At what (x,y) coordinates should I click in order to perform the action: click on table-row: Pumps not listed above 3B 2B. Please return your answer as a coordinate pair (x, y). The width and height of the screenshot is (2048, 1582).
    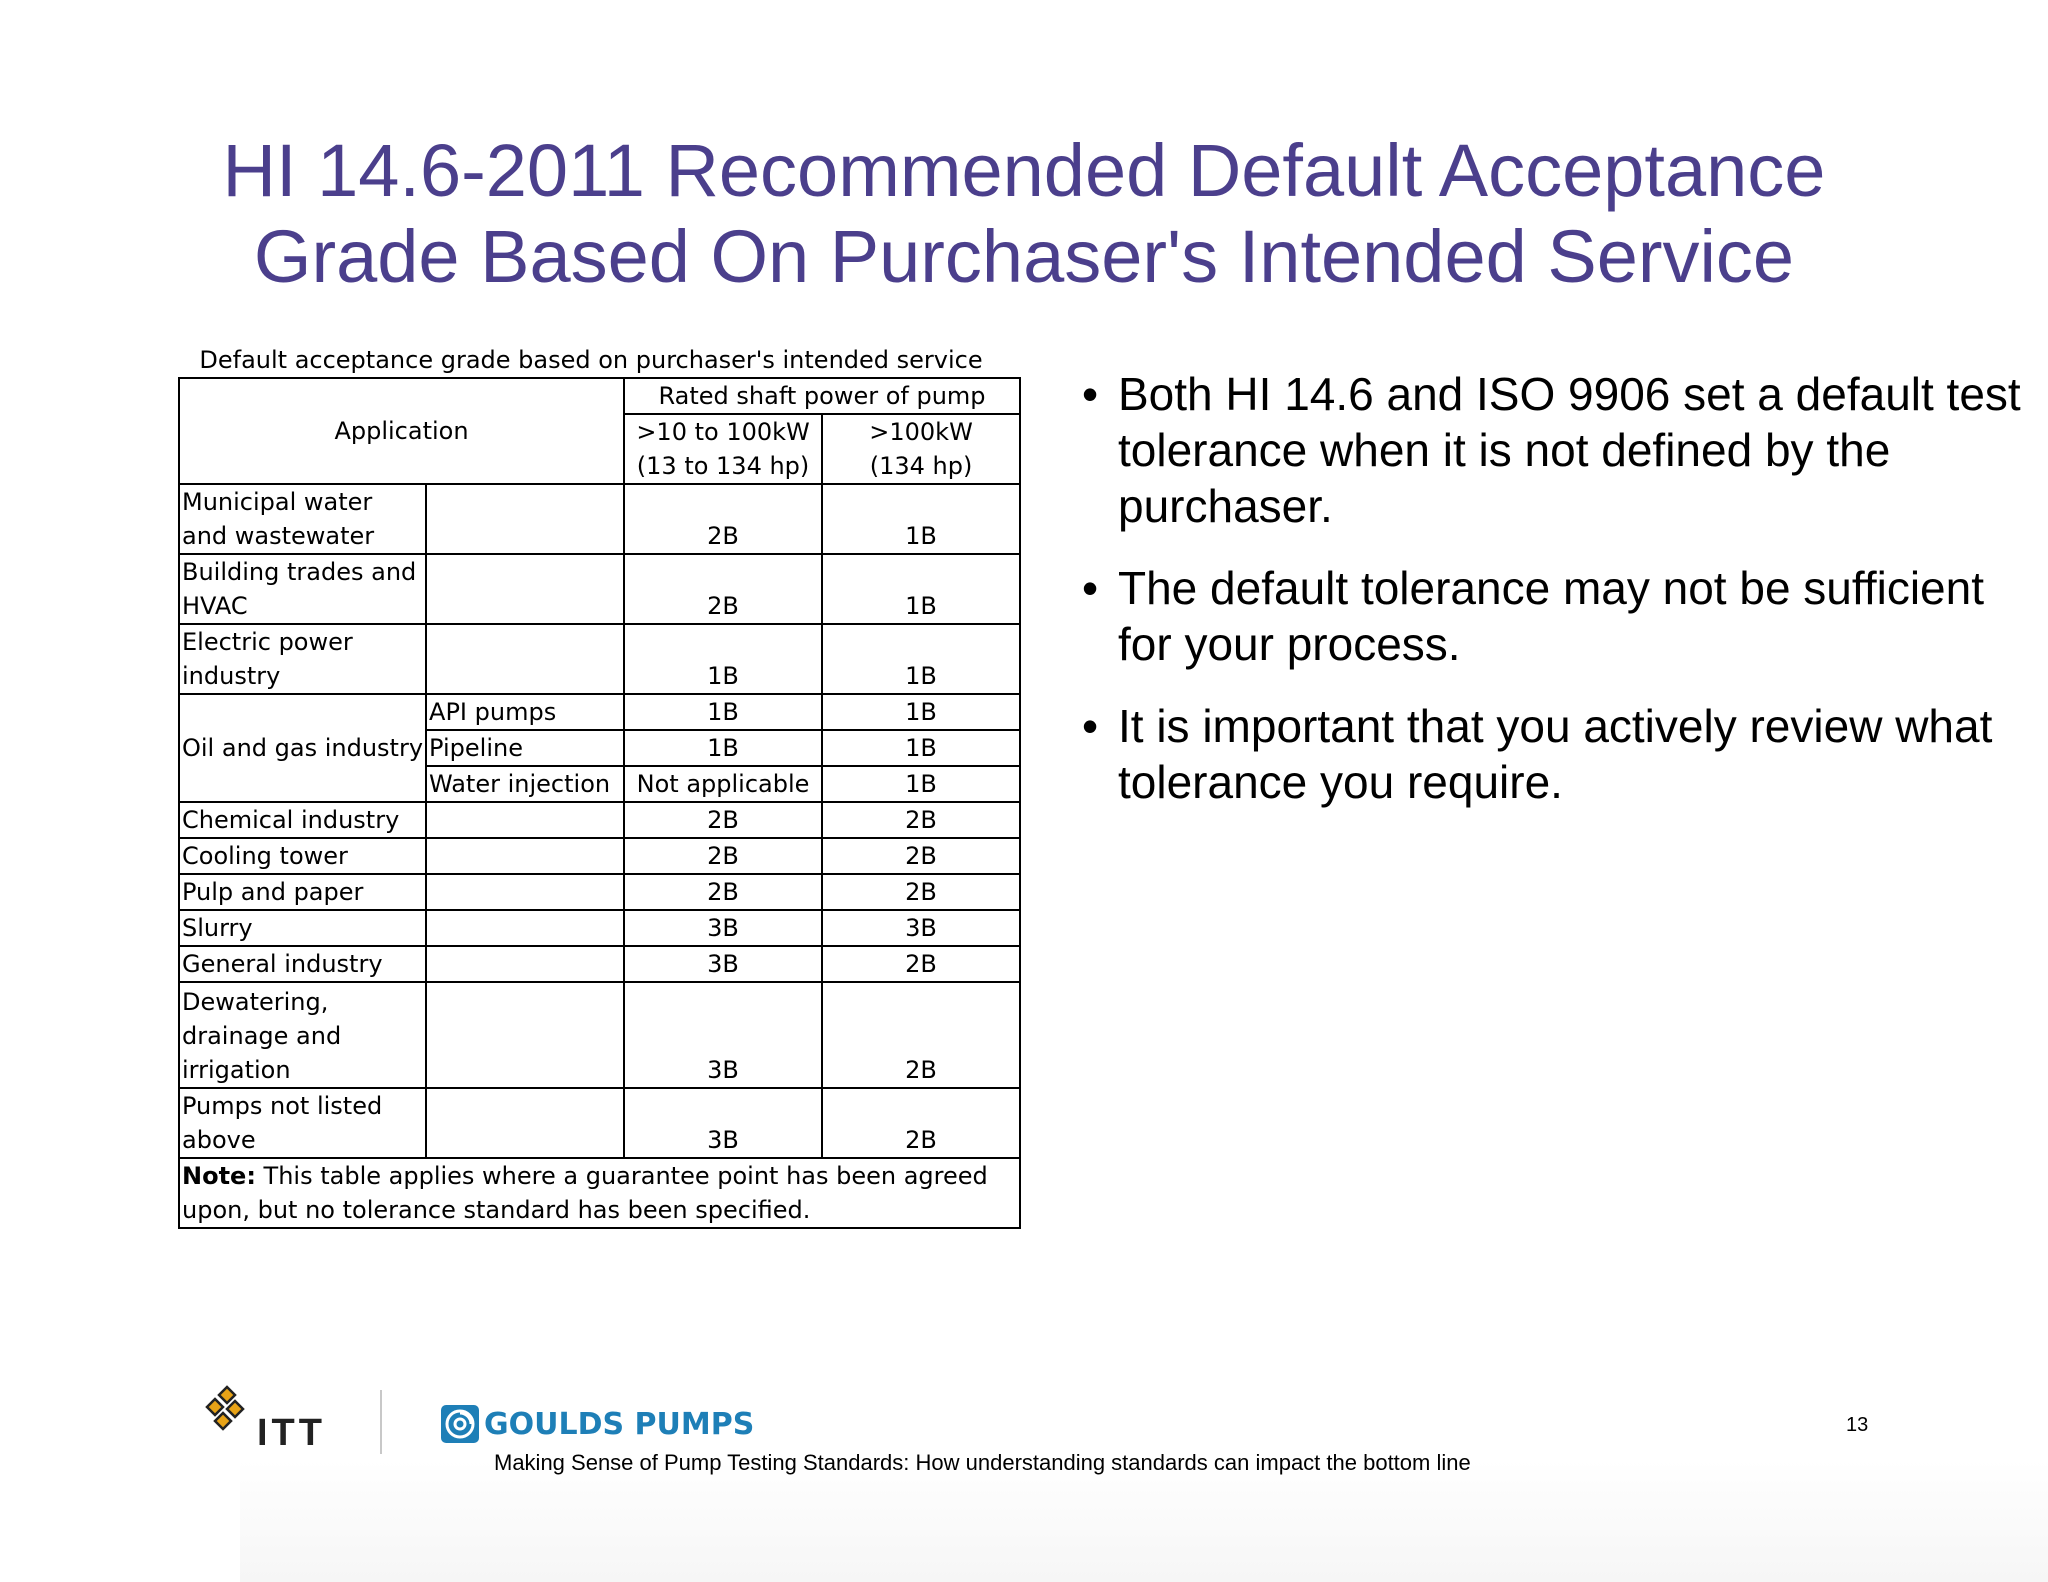
    Looking at the image, I should click on (599, 1123).